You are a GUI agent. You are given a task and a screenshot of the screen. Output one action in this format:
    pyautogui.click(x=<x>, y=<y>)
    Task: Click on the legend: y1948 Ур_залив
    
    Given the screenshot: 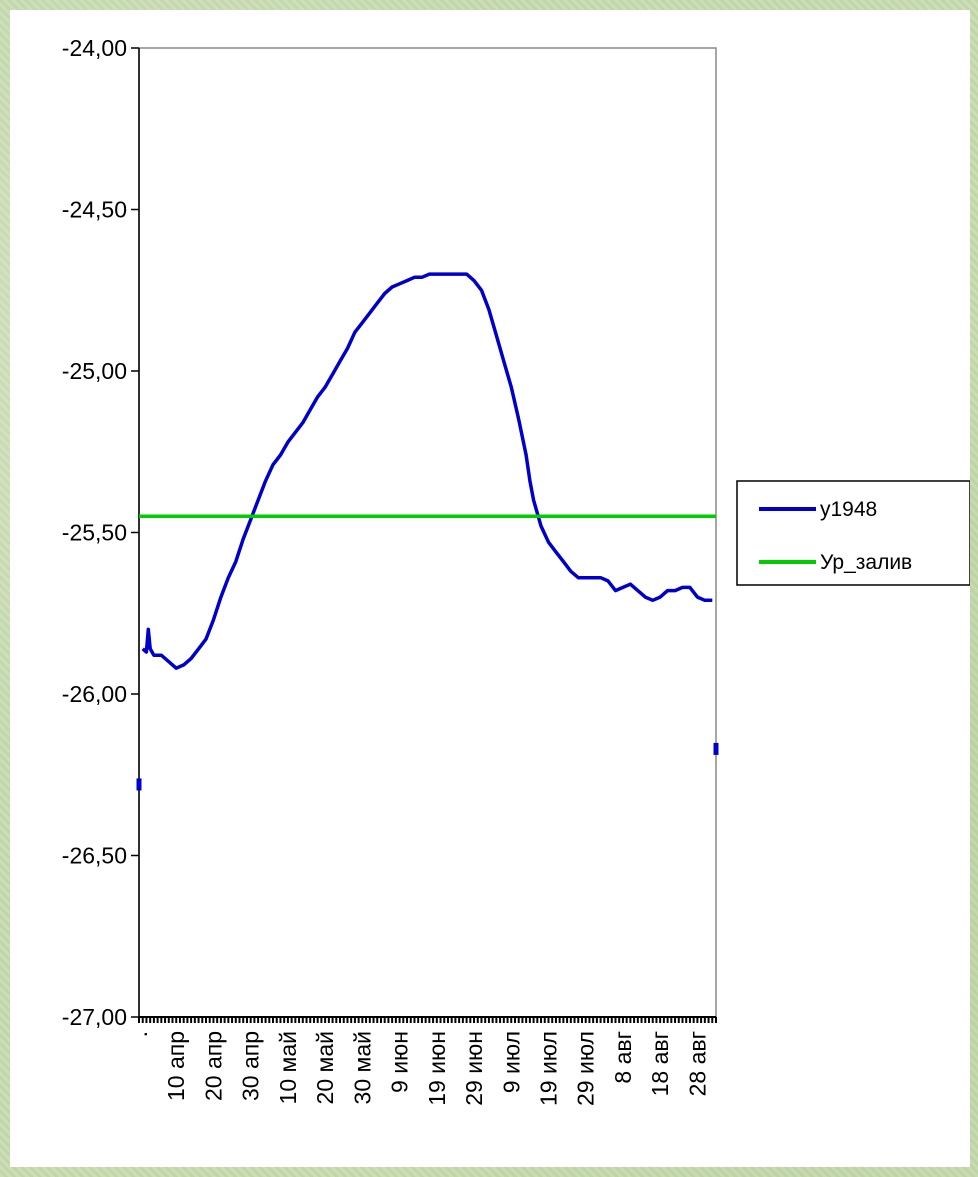 What is the action you would take?
    pyautogui.click(x=853, y=533)
    